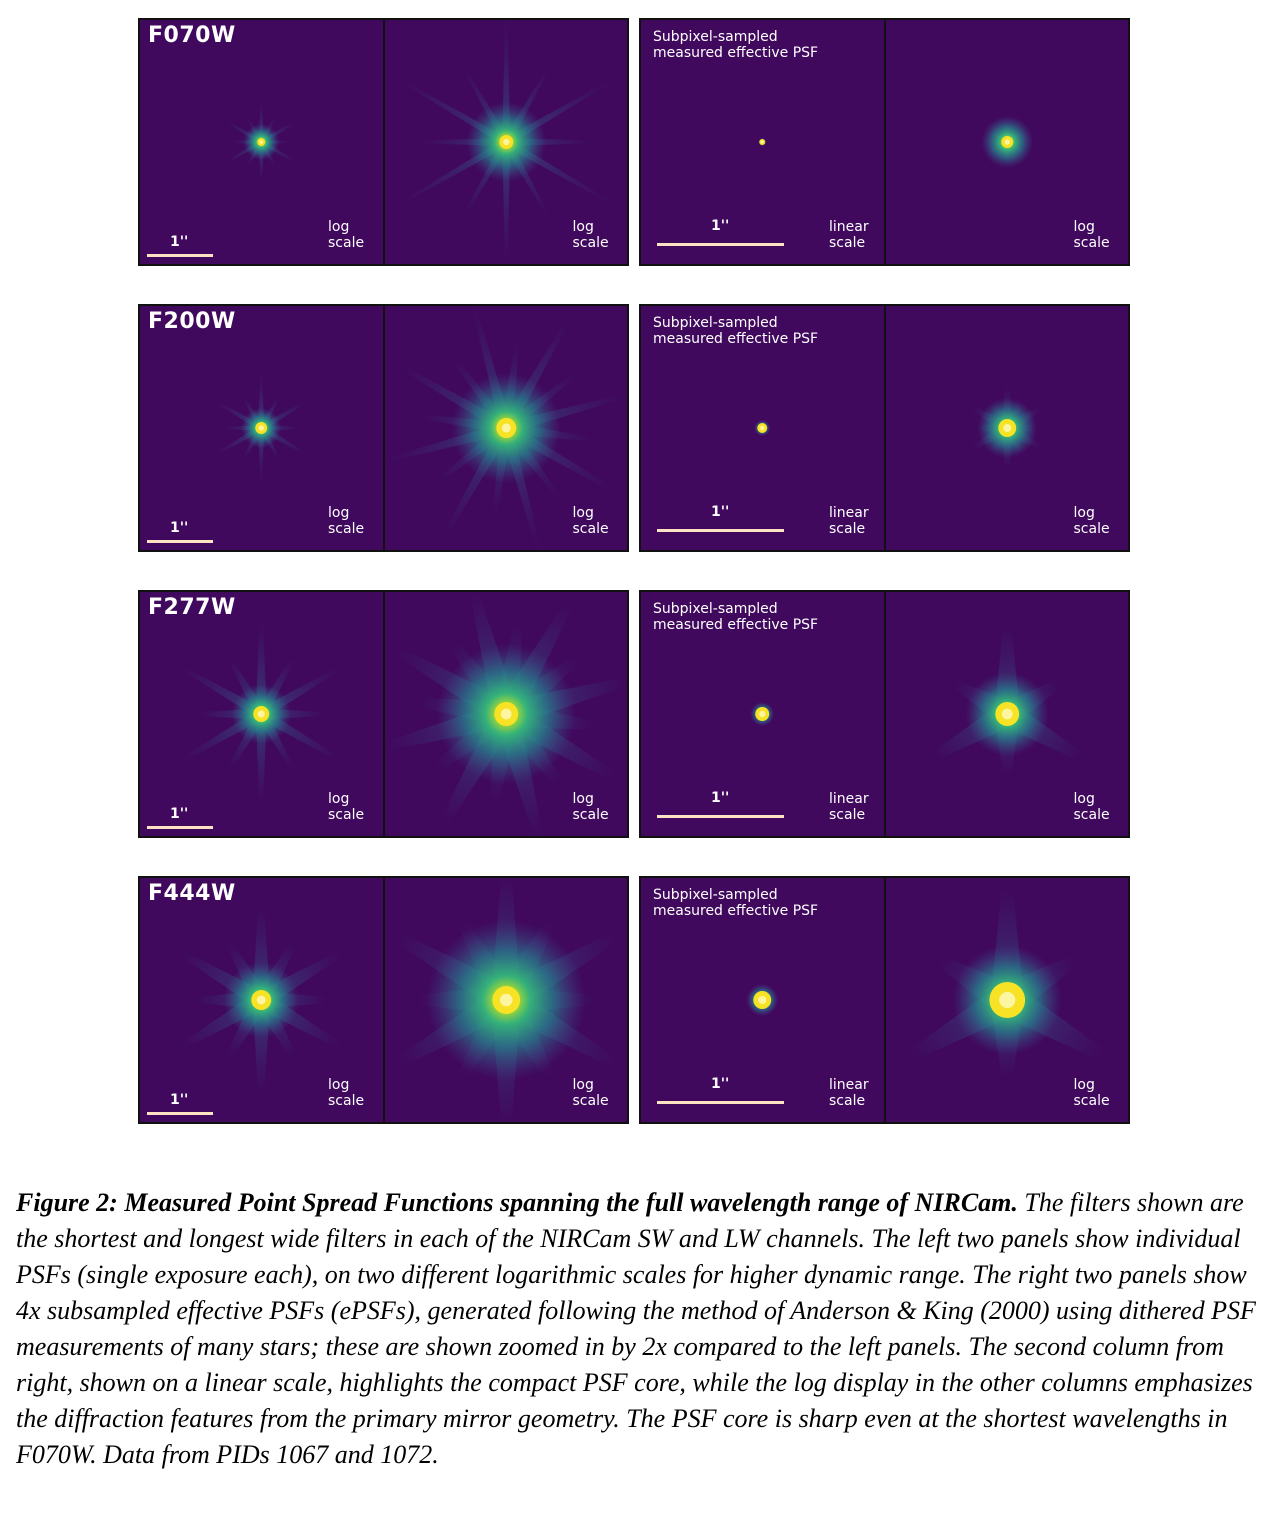  I want to click on individual-psf-panels: F070W 1'' log scale log scale, so click(383, 142).